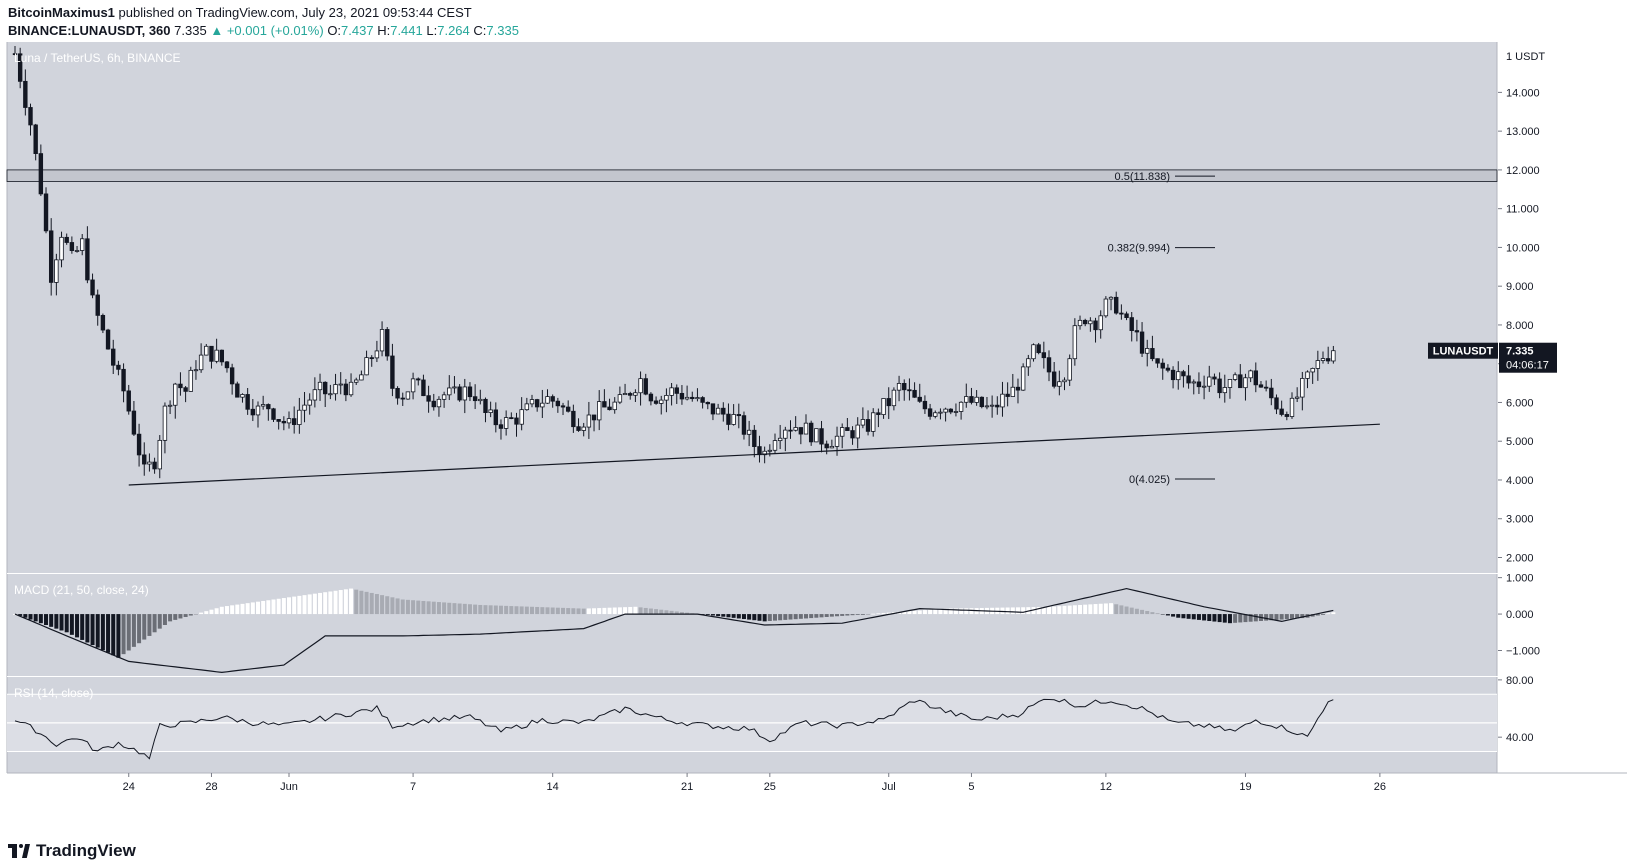 The height and width of the screenshot is (867, 1627). What do you see at coordinates (1520, 615) in the screenshot?
I see `macd-axis-label: 0.000` at bounding box center [1520, 615].